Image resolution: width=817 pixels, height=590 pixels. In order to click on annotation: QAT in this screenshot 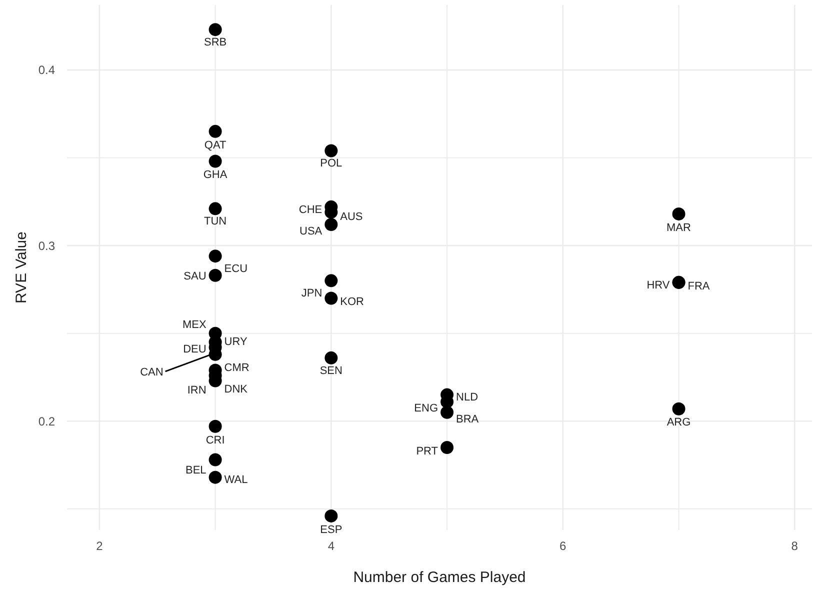, I will do `click(215, 145)`.